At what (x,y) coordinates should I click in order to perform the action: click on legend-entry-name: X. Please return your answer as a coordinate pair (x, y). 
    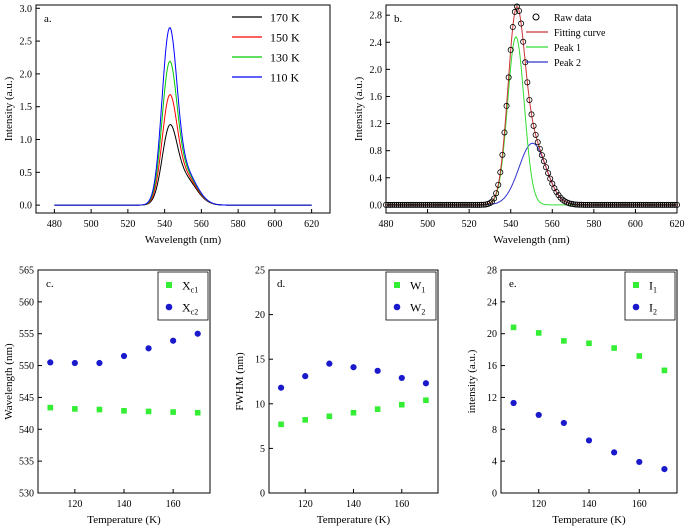
    Looking at the image, I should click on (186, 286).